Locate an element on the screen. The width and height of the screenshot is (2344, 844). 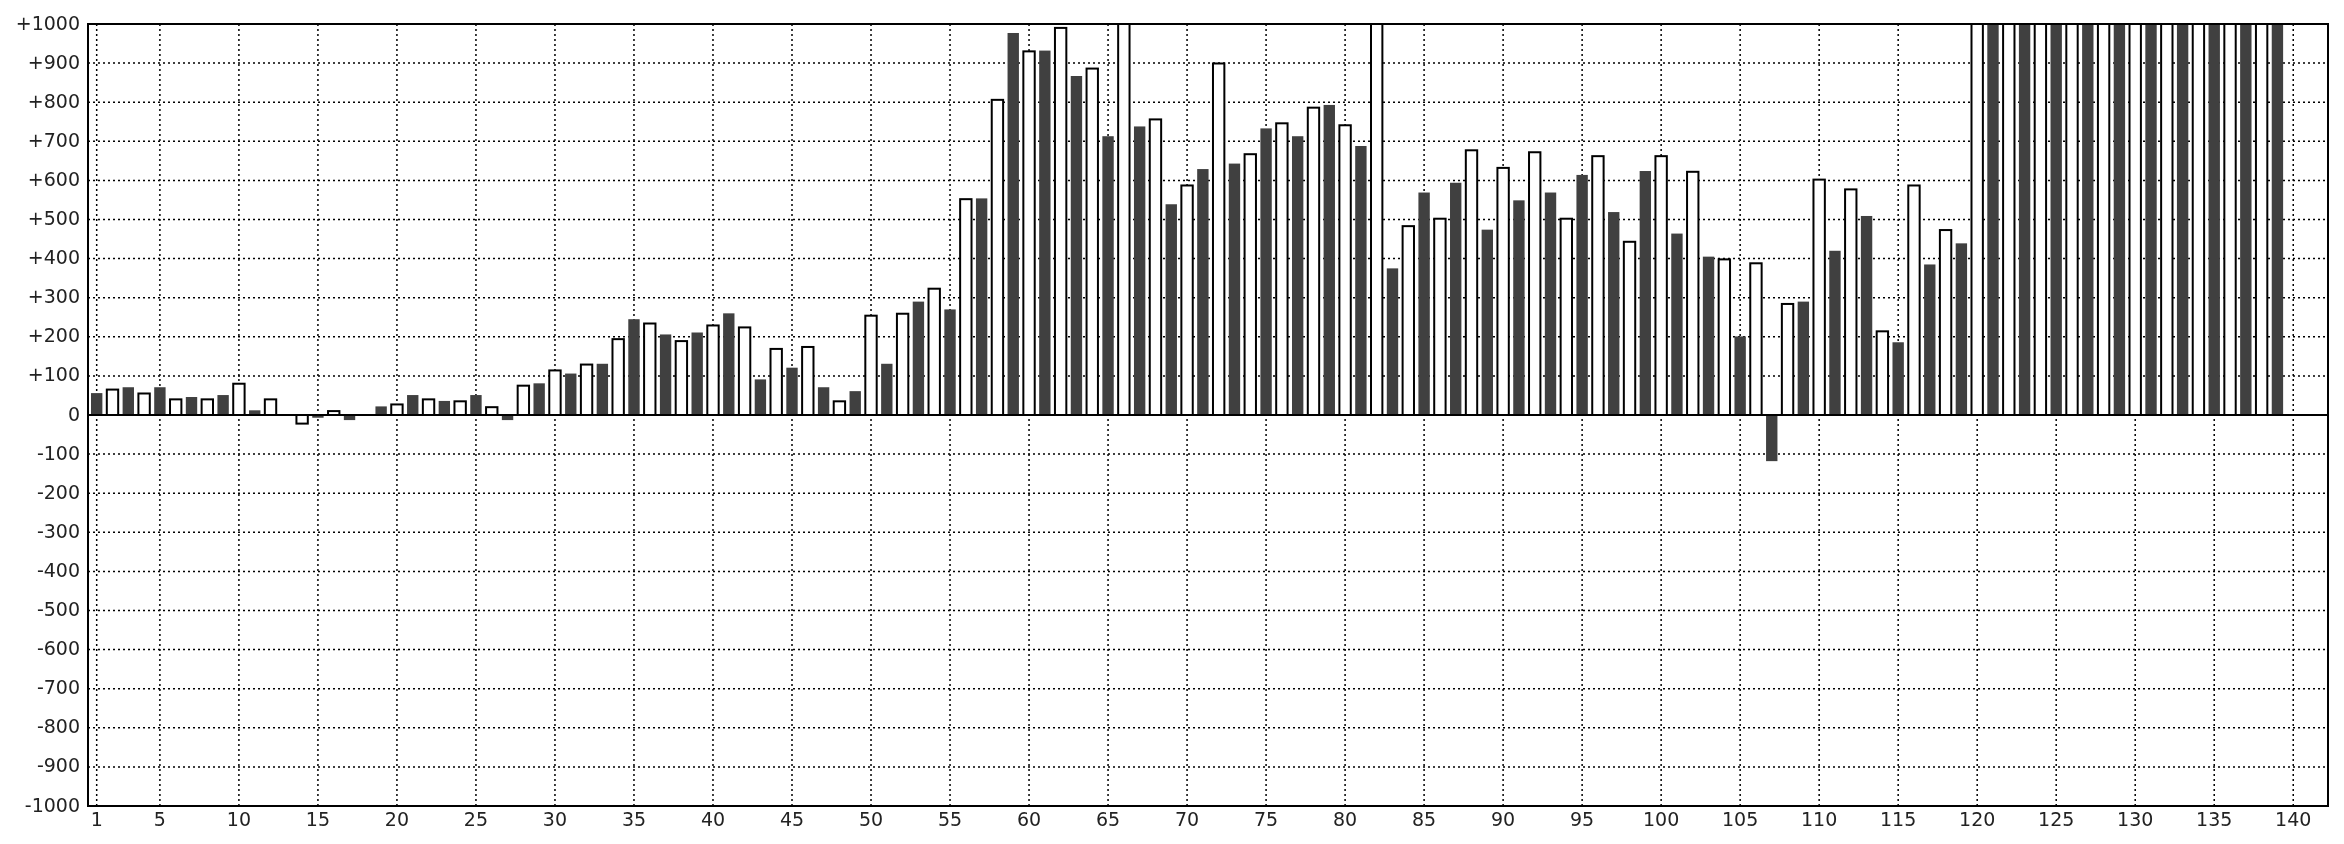
x-tick-label: 90 is located at coordinates (1503, 819).